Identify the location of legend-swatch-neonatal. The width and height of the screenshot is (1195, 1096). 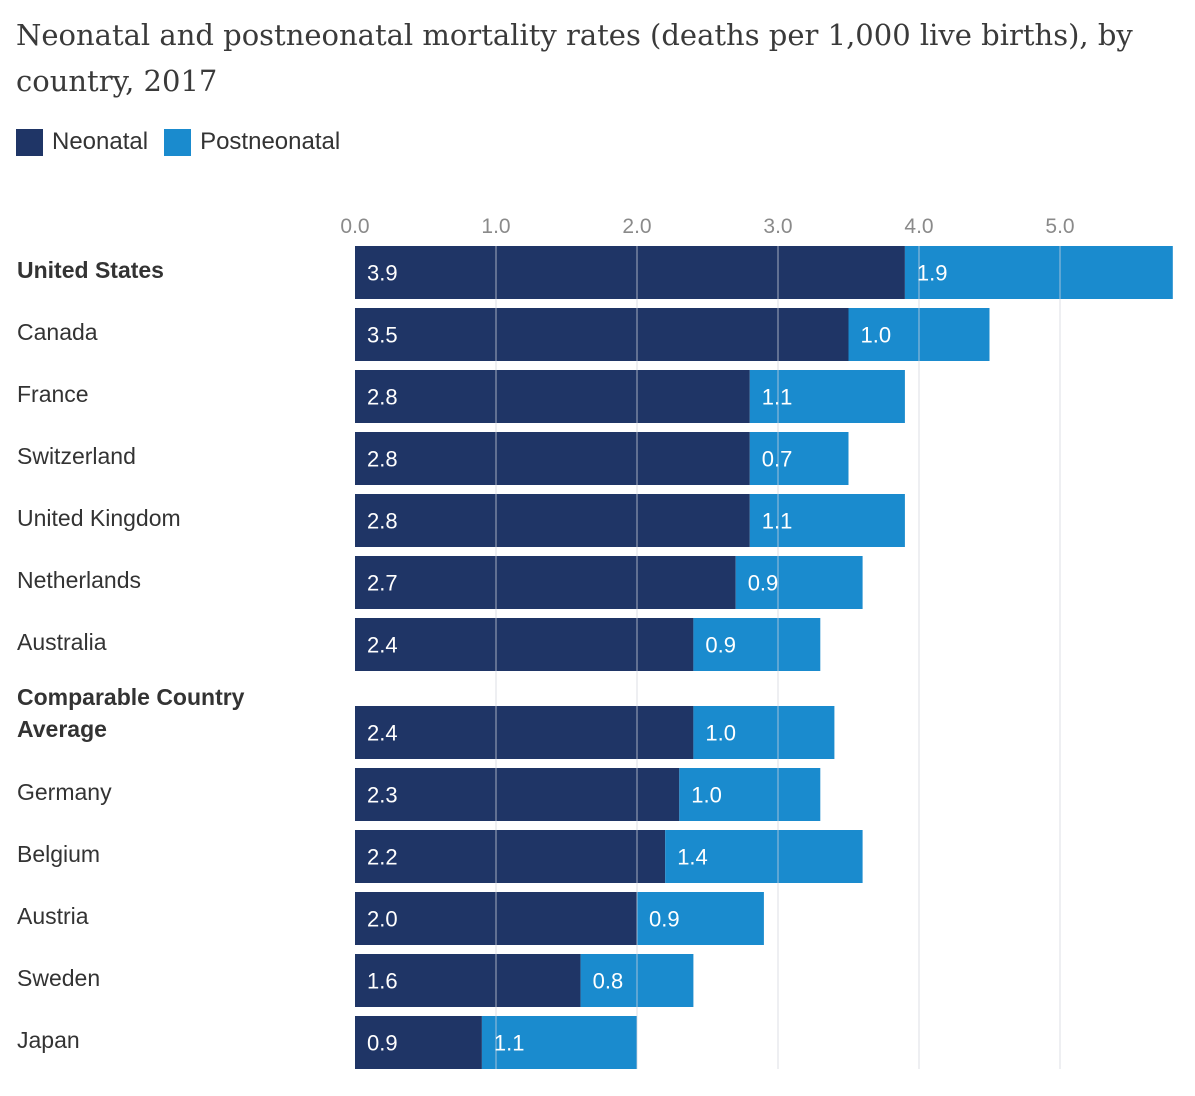
(29, 142).